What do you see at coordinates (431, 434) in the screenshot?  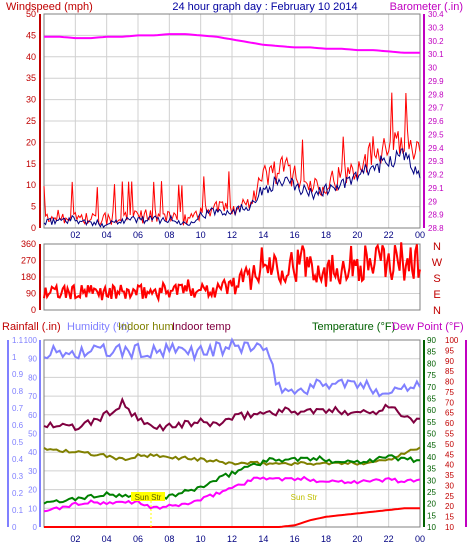 I see `temperature-tick-label: 50` at bounding box center [431, 434].